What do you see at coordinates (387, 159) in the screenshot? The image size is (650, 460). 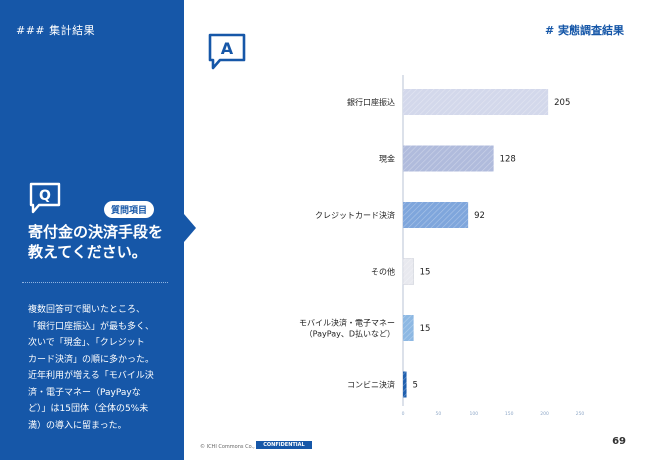 I see `category-label: 現金` at bounding box center [387, 159].